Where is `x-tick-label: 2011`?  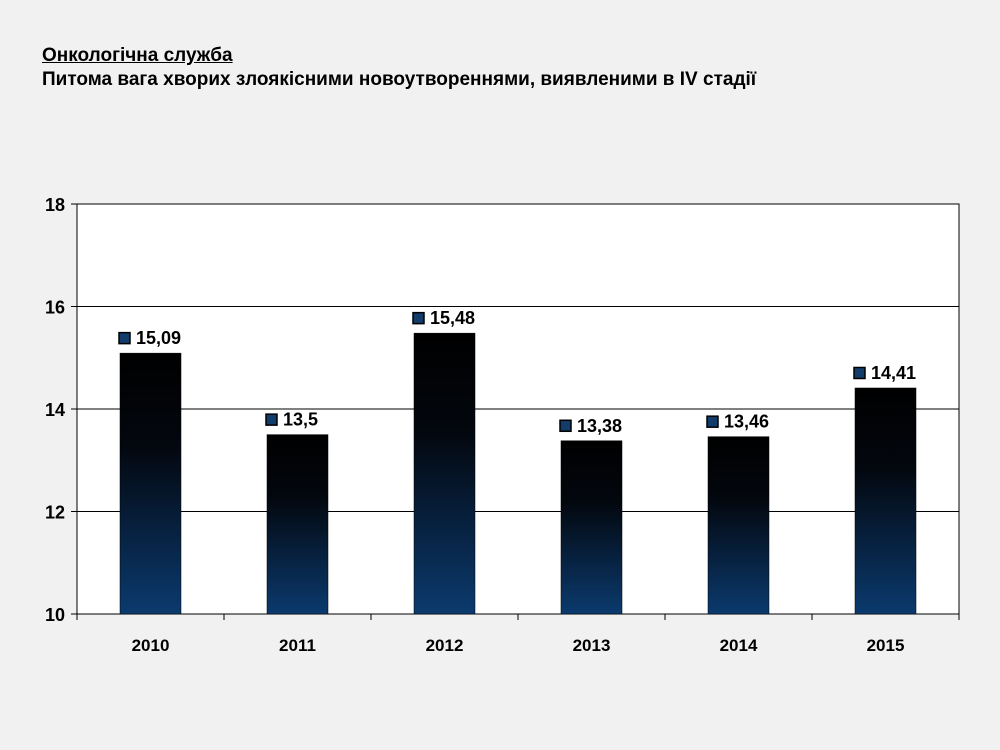
x-tick-label: 2011 is located at coordinates (297, 645).